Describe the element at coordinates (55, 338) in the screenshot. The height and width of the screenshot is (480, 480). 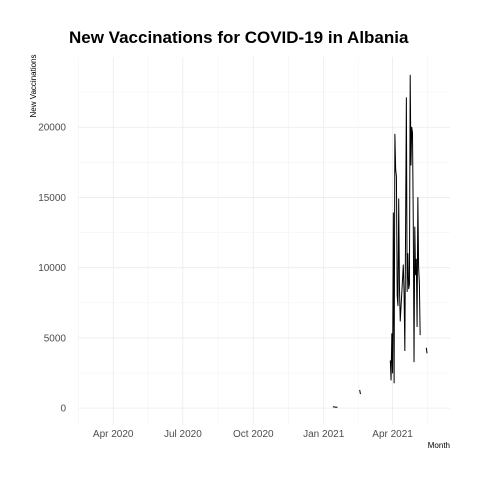
I see `y-tick-label: 5000` at that location.